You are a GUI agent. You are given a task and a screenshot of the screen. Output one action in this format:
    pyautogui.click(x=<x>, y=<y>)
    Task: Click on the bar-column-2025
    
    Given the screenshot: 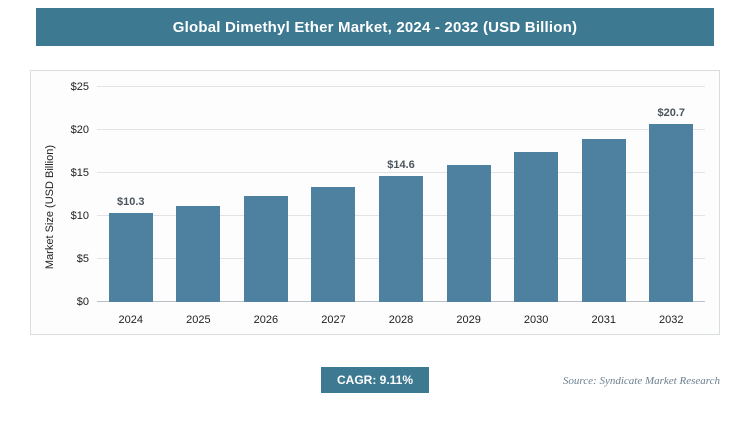 What is the action you would take?
    pyautogui.click(x=199, y=194)
    